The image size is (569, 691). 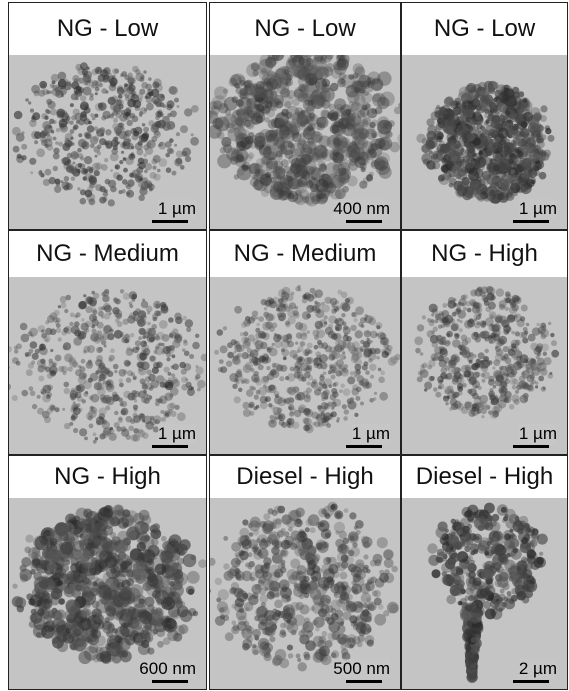 I want to click on panel: Diesel - High 2 µm, so click(x=484, y=572).